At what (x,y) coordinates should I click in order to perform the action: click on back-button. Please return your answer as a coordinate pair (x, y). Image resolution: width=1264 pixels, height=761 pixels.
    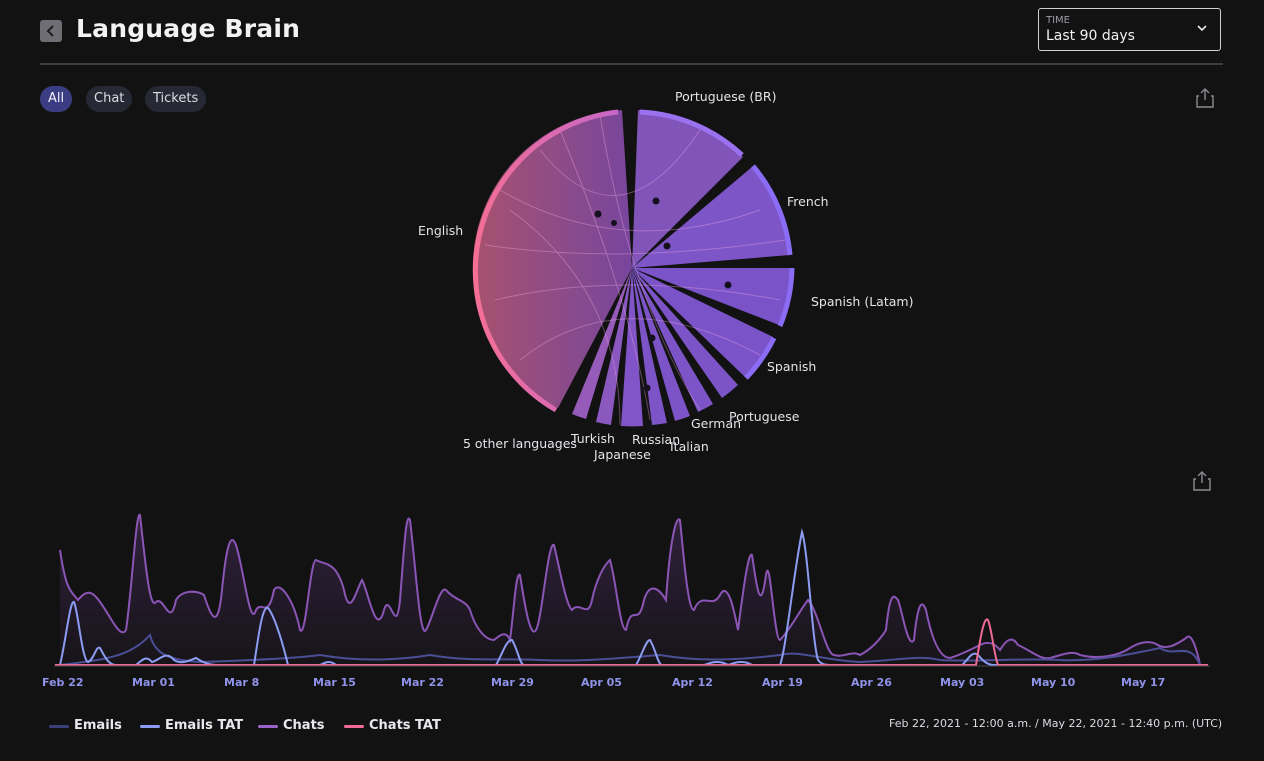
    Looking at the image, I should click on (51, 31).